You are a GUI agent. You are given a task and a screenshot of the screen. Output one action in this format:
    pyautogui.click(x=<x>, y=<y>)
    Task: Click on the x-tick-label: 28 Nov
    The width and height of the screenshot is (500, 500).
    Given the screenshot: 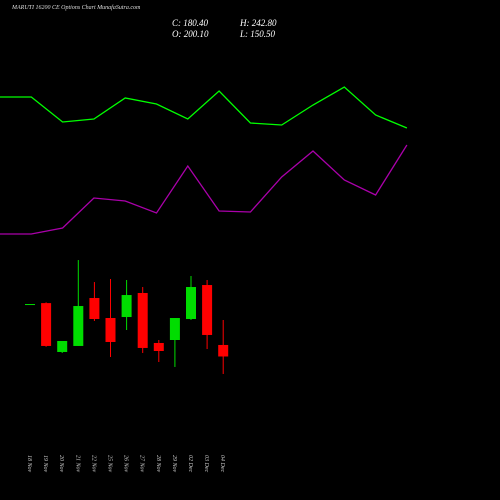 What is the action you would take?
    pyautogui.click(x=158, y=464)
    